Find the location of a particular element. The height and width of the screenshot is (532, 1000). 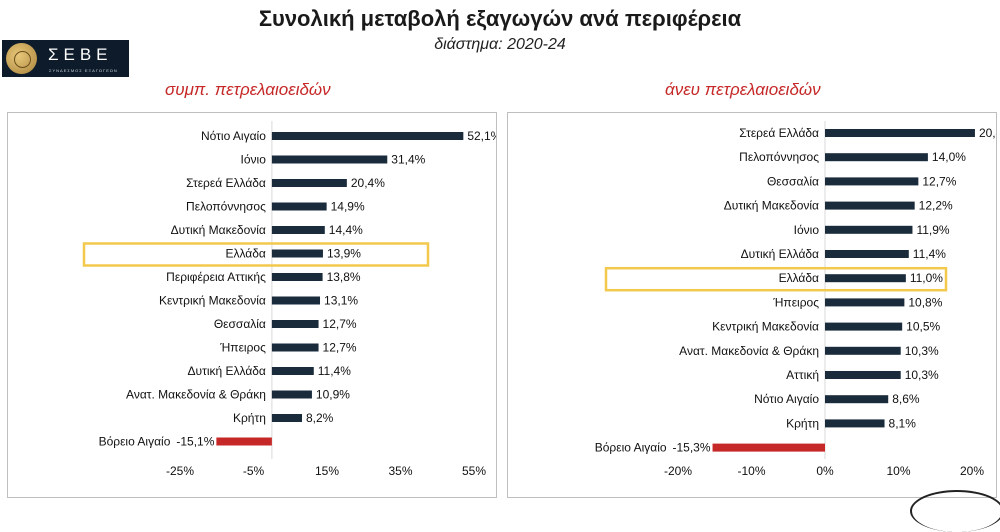

x-tick-label: 10% is located at coordinates (898, 471).